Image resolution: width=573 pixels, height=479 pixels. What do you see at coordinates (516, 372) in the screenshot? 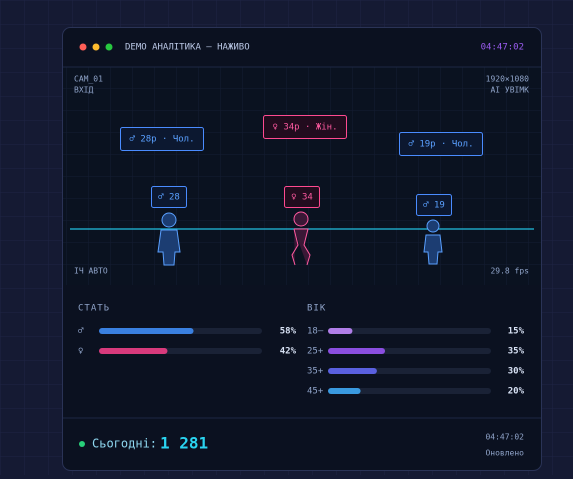
I see `percent-label: 30%` at bounding box center [516, 372].